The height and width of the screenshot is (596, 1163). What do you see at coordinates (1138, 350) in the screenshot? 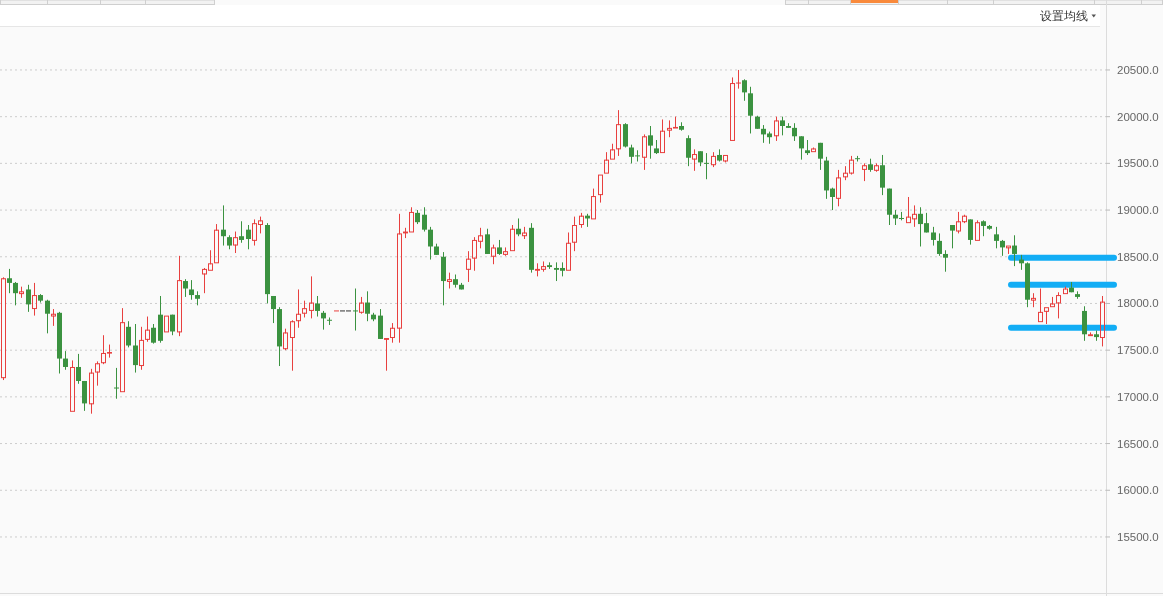
I see `y-tick-label: 17500.0` at bounding box center [1138, 350].